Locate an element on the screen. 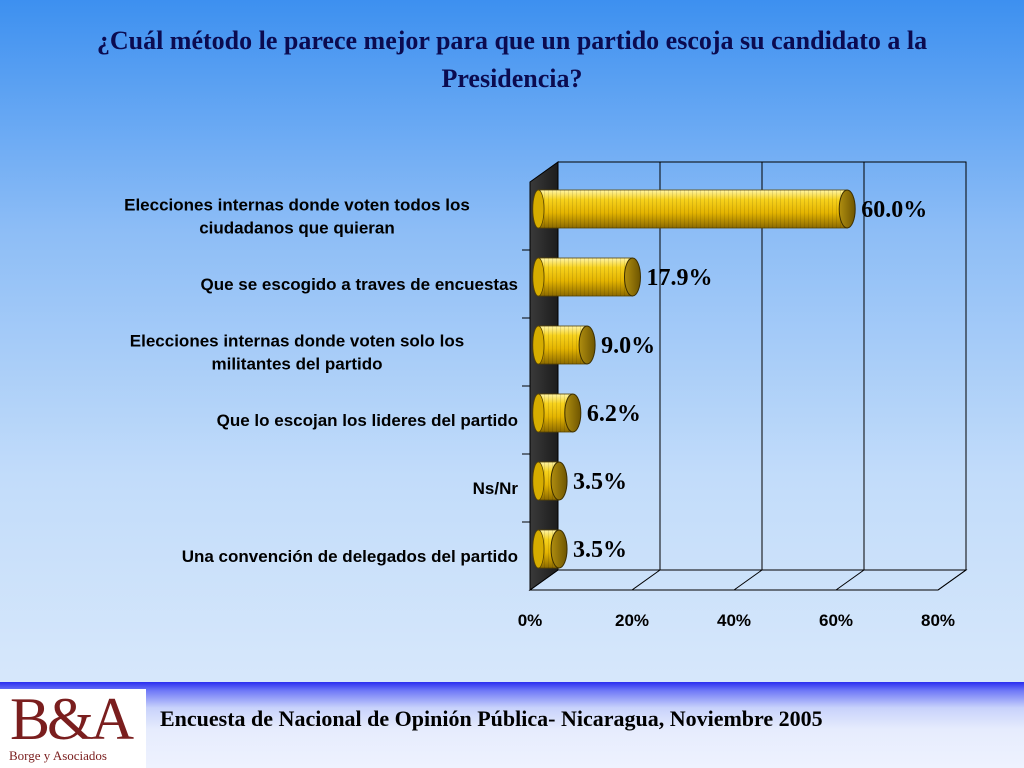 This screenshot has height=768, width=1024. company-logo: B&A Borge y Asociados is located at coordinates (73, 727).